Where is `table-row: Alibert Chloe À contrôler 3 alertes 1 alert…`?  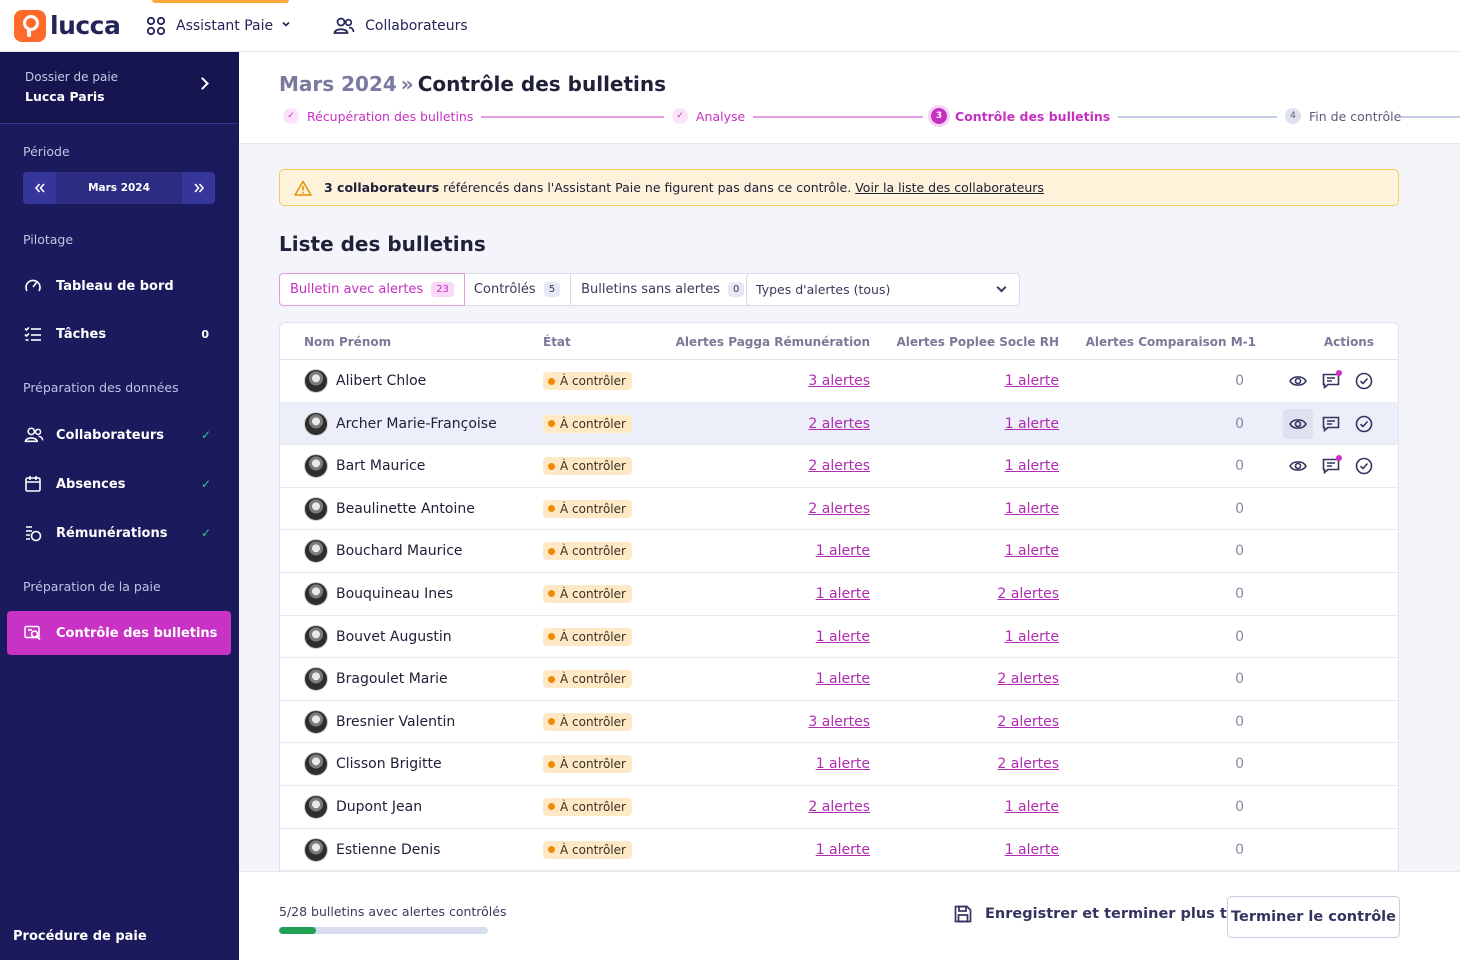 table-row: Alibert Chloe À contrôler 3 alertes 1 alert… is located at coordinates (839, 381).